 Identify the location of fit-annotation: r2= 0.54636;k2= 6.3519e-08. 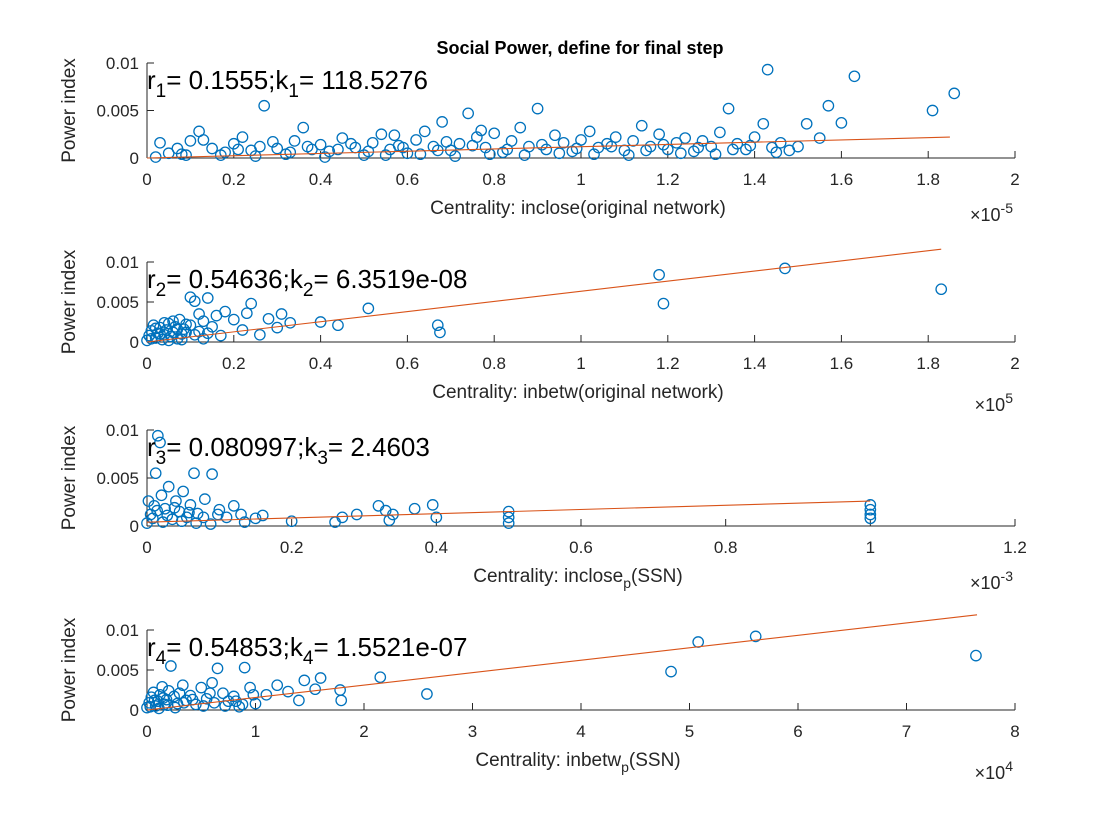
(307, 282).